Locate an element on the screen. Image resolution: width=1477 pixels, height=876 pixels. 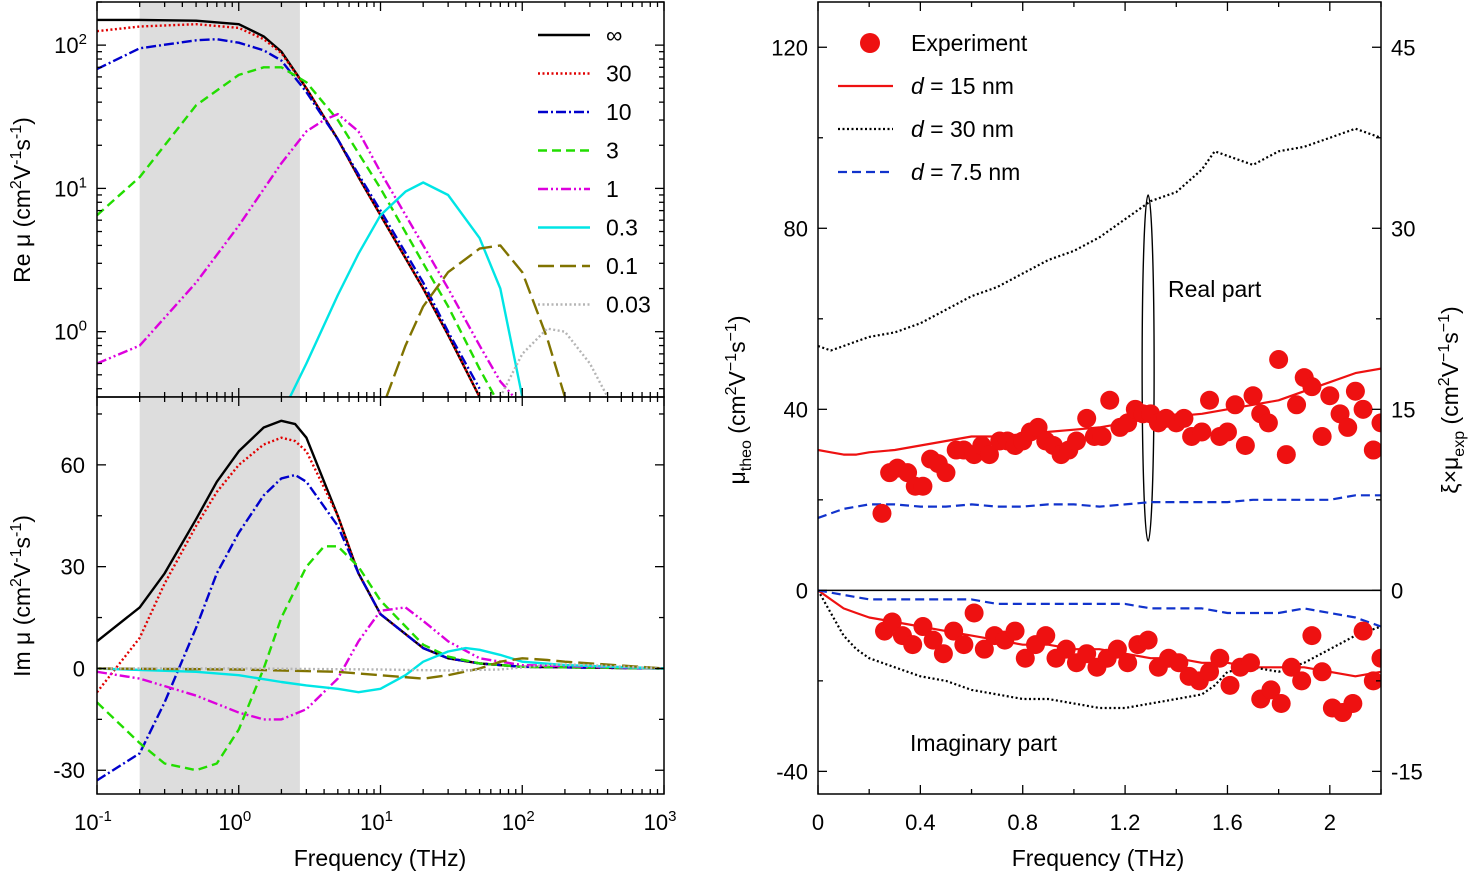
y-tick-label: 80 is located at coordinates (796, 228).